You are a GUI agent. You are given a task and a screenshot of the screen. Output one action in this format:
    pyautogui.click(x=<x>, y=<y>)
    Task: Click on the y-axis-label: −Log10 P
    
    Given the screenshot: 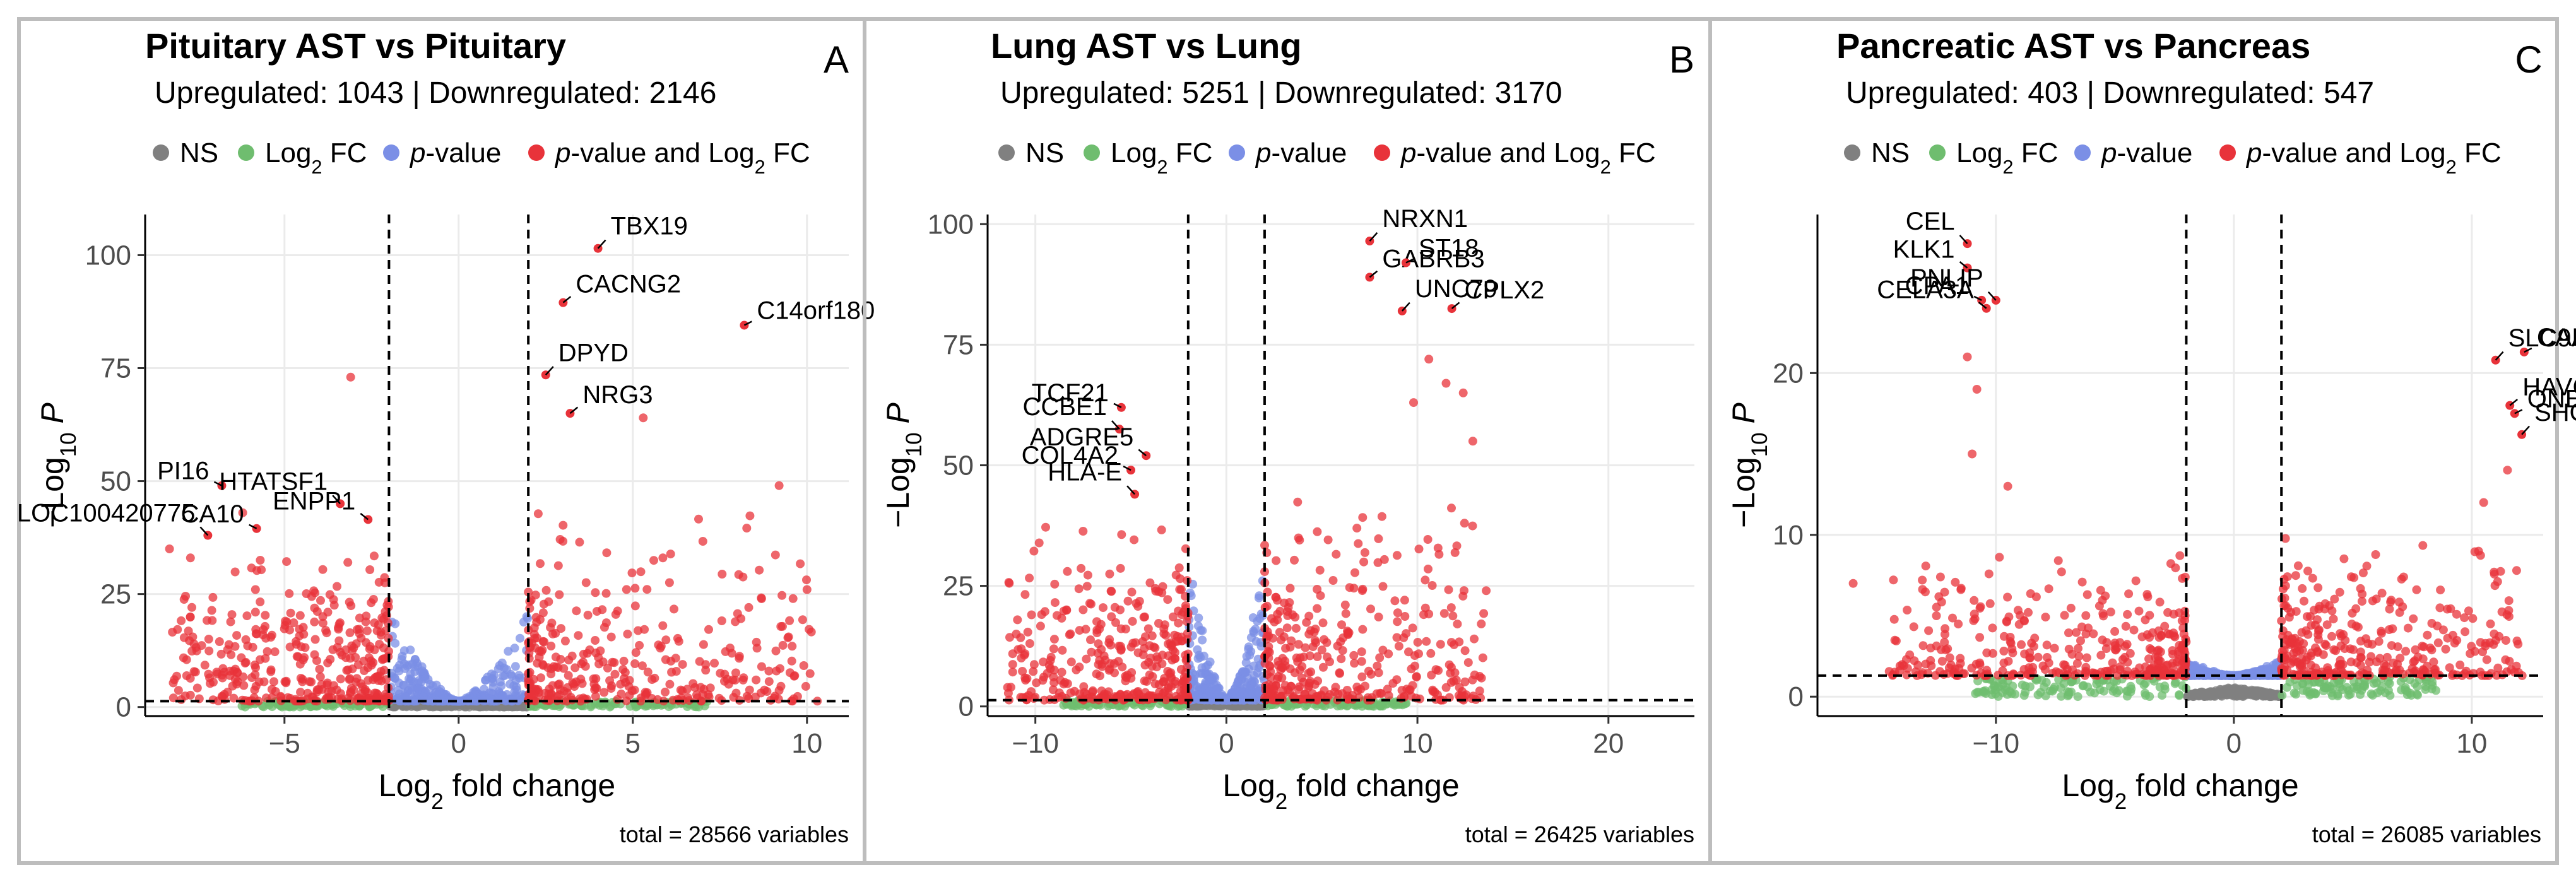 What is the action you would take?
    pyautogui.click(x=58, y=464)
    